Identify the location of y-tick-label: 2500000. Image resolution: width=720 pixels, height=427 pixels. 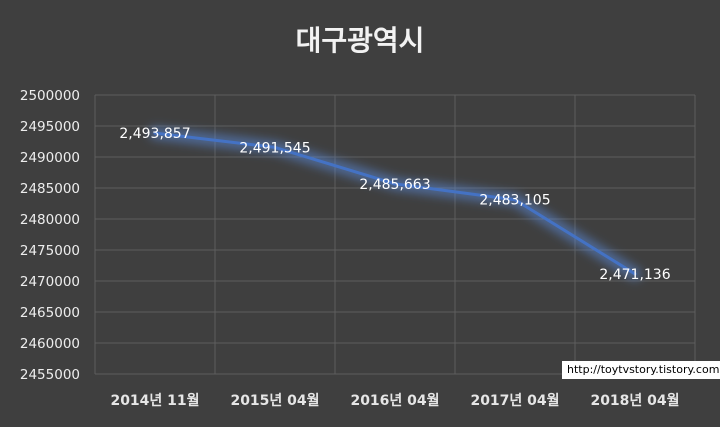
(50, 96).